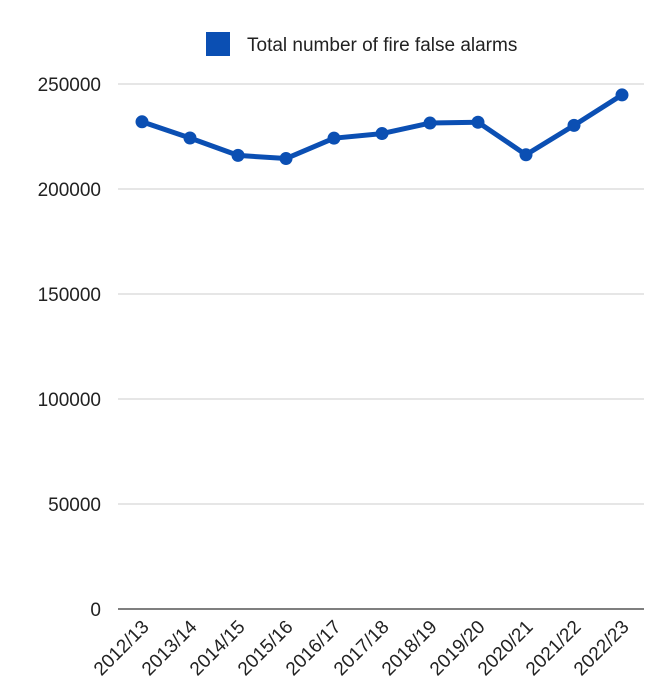  I want to click on y-tick-label: 250000, so click(69, 85).